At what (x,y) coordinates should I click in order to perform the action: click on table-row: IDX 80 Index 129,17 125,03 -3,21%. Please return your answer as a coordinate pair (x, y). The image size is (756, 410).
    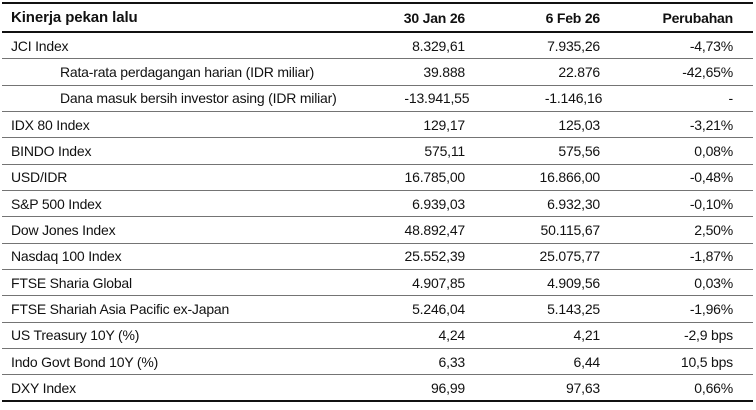
    Looking at the image, I should click on (377, 125).